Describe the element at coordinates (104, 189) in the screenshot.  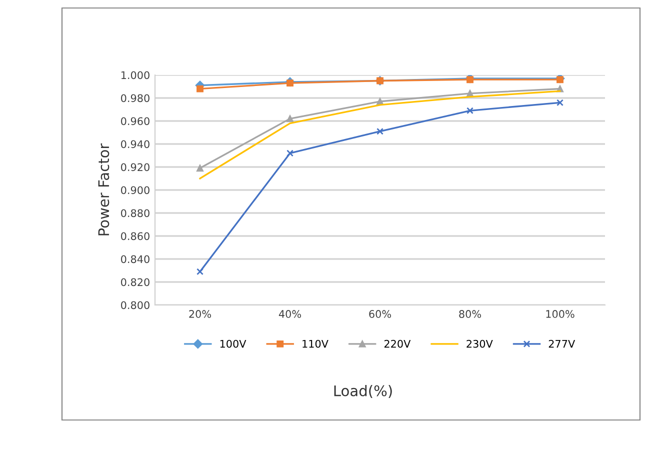
I see `y-axis-title: Power Factor` at that location.